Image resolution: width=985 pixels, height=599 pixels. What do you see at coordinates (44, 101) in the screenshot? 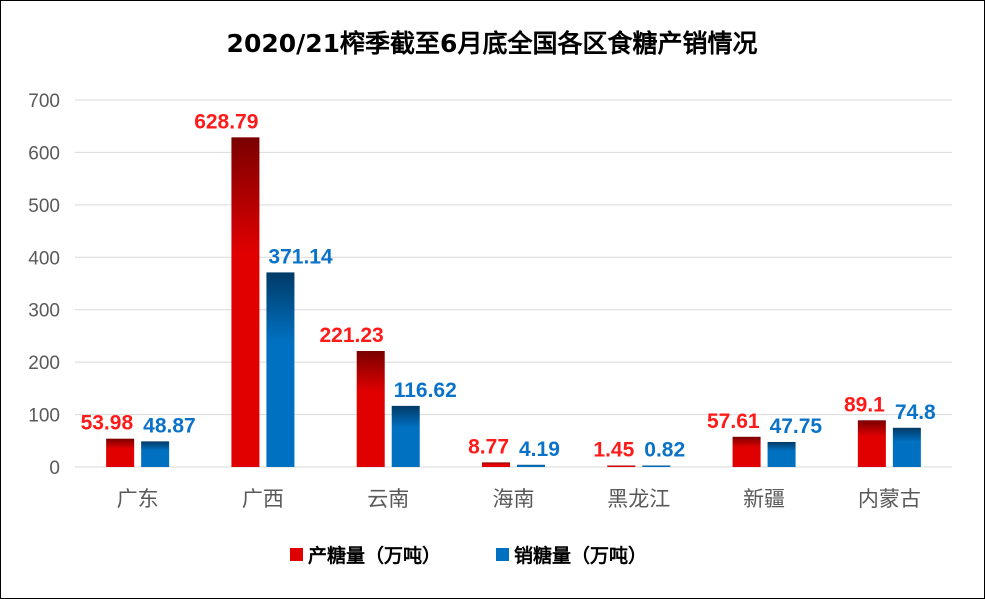
I see `y-tick-label: 700` at bounding box center [44, 101].